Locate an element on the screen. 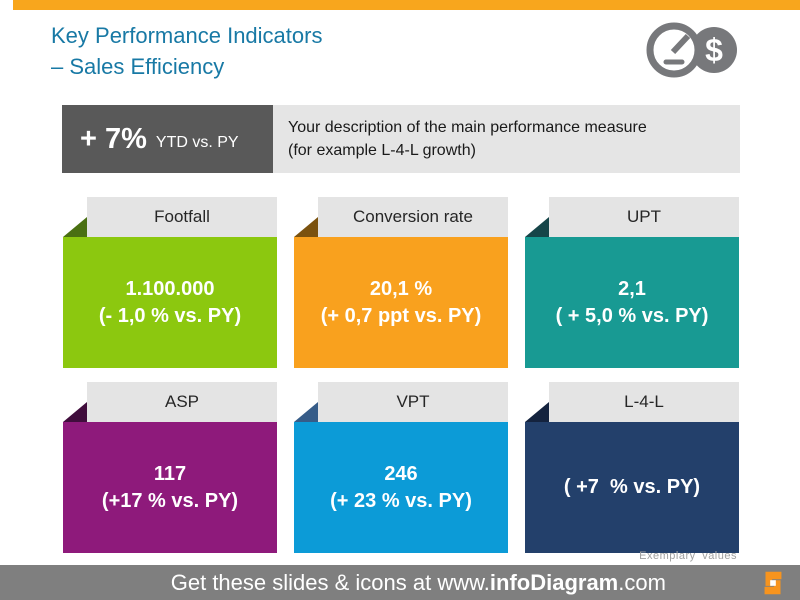 The image size is (800, 600). kpi-card-l4l: L-4-L ( +7 % vs. PY) is located at coordinates (632, 467).